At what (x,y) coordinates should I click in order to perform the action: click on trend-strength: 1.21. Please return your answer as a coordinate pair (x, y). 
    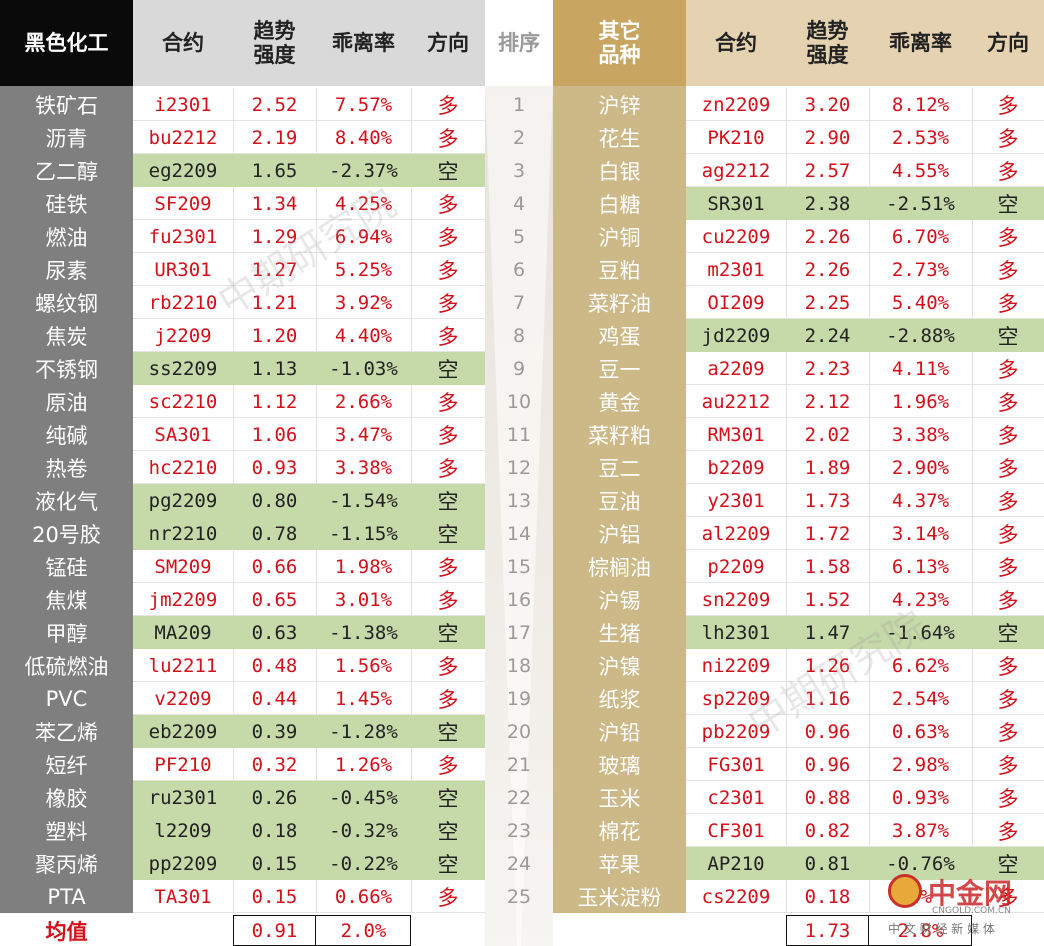
    Looking at the image, I should click on (274, 302).